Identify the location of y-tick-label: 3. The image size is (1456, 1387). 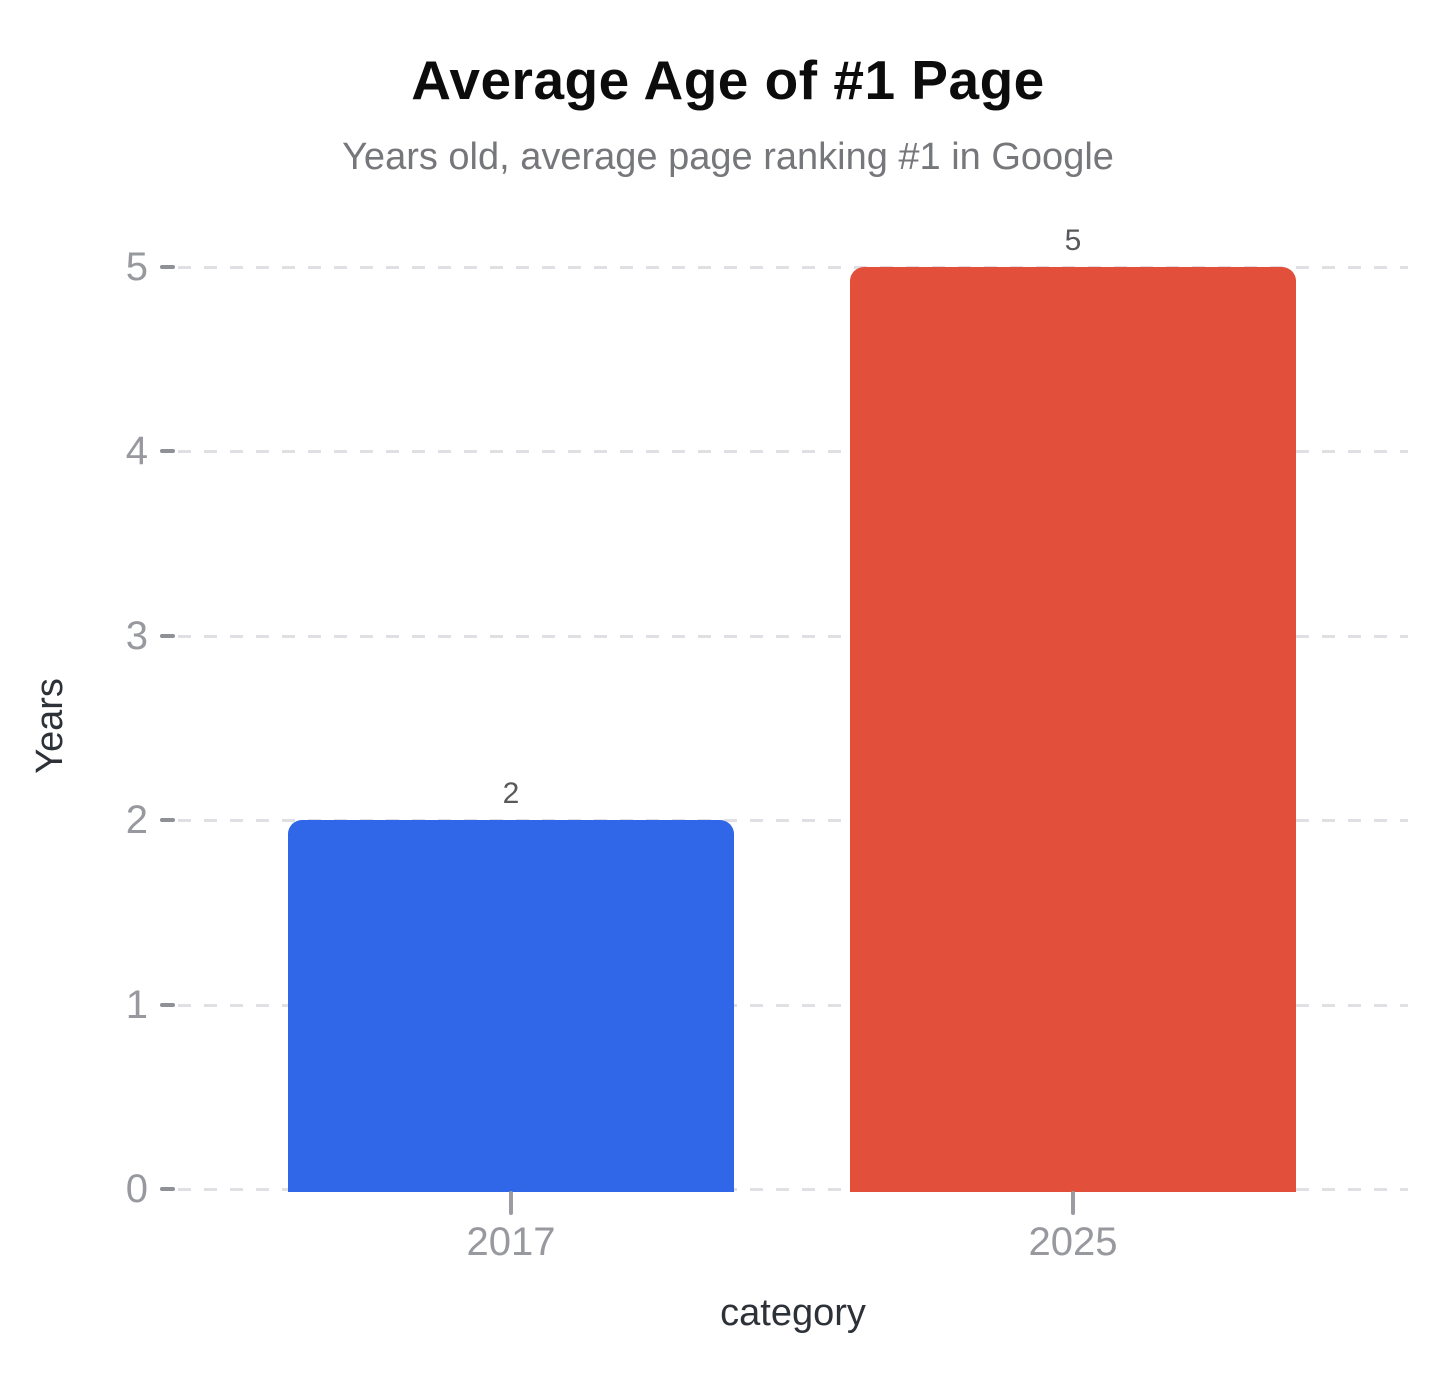
(136, 635).